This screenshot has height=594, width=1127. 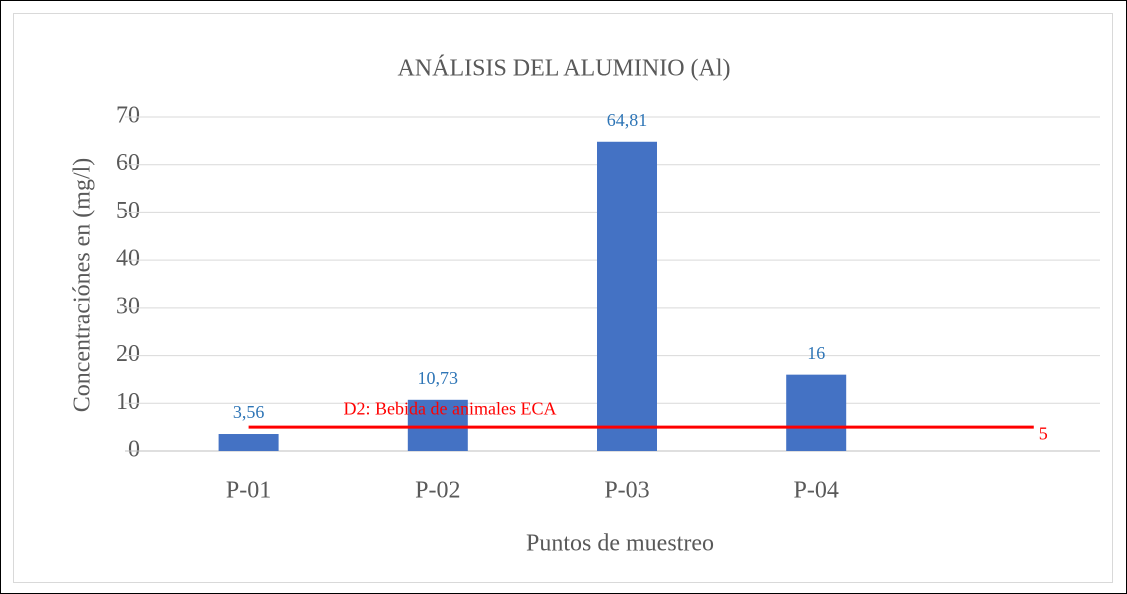 What do you see at coordinates (620, 544) in the screenshot?
I see `x-axis-label: Puntos de muestreo` at bounding box center [620, 544].